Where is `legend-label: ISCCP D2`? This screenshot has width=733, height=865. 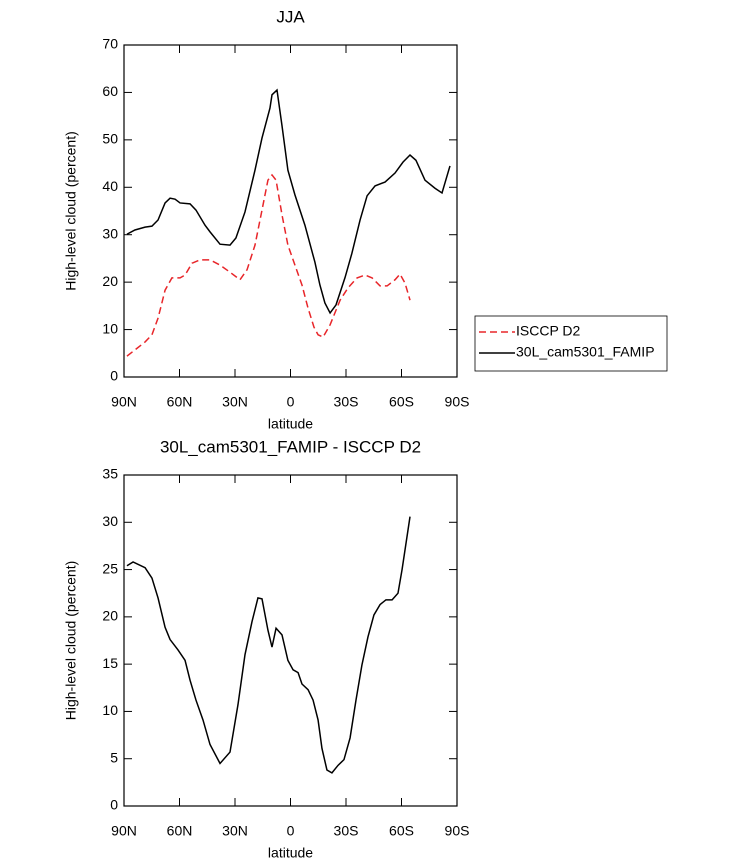 legend-label: ISCCP D2 is located at coordinates (548, 331).